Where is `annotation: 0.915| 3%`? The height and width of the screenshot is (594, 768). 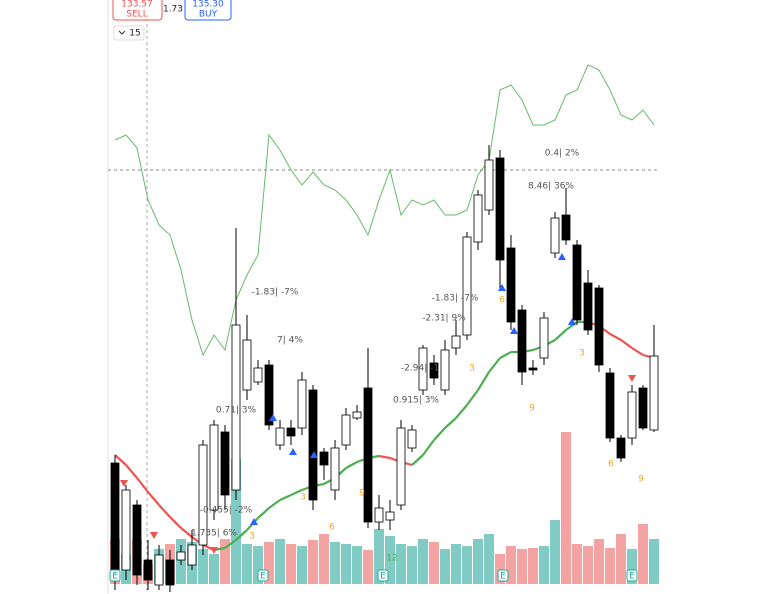 annotation: 0.915| 3% is located at coordinates (416, 401).